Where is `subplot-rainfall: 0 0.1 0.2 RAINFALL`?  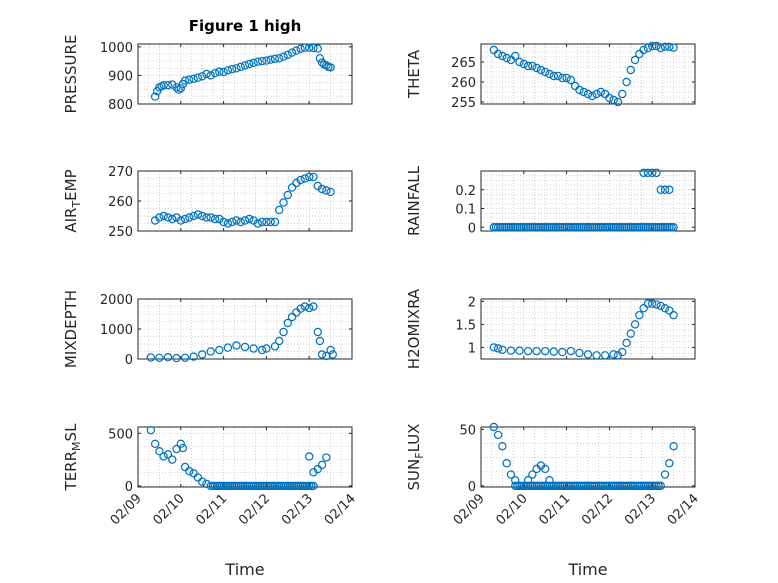
subplot-rainfall: 0 0.1 0.2 RAINFALL is located at coordinates (550, 200).